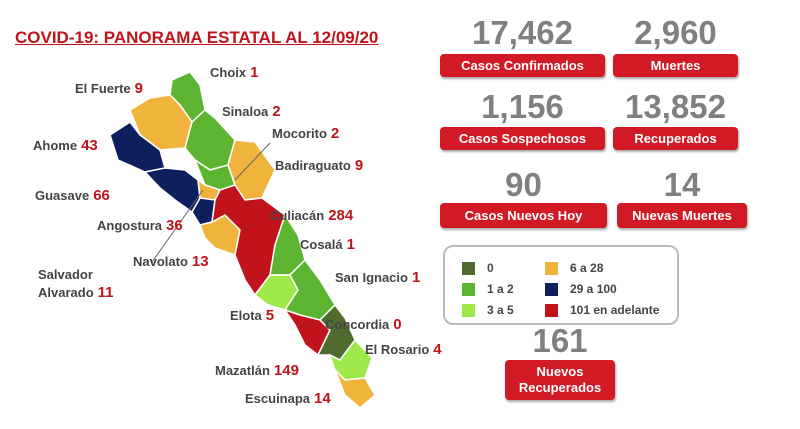  Describe the element at coordinates (62, 195) in the screenshot. I see `municipality-name: Guasave` at that location.